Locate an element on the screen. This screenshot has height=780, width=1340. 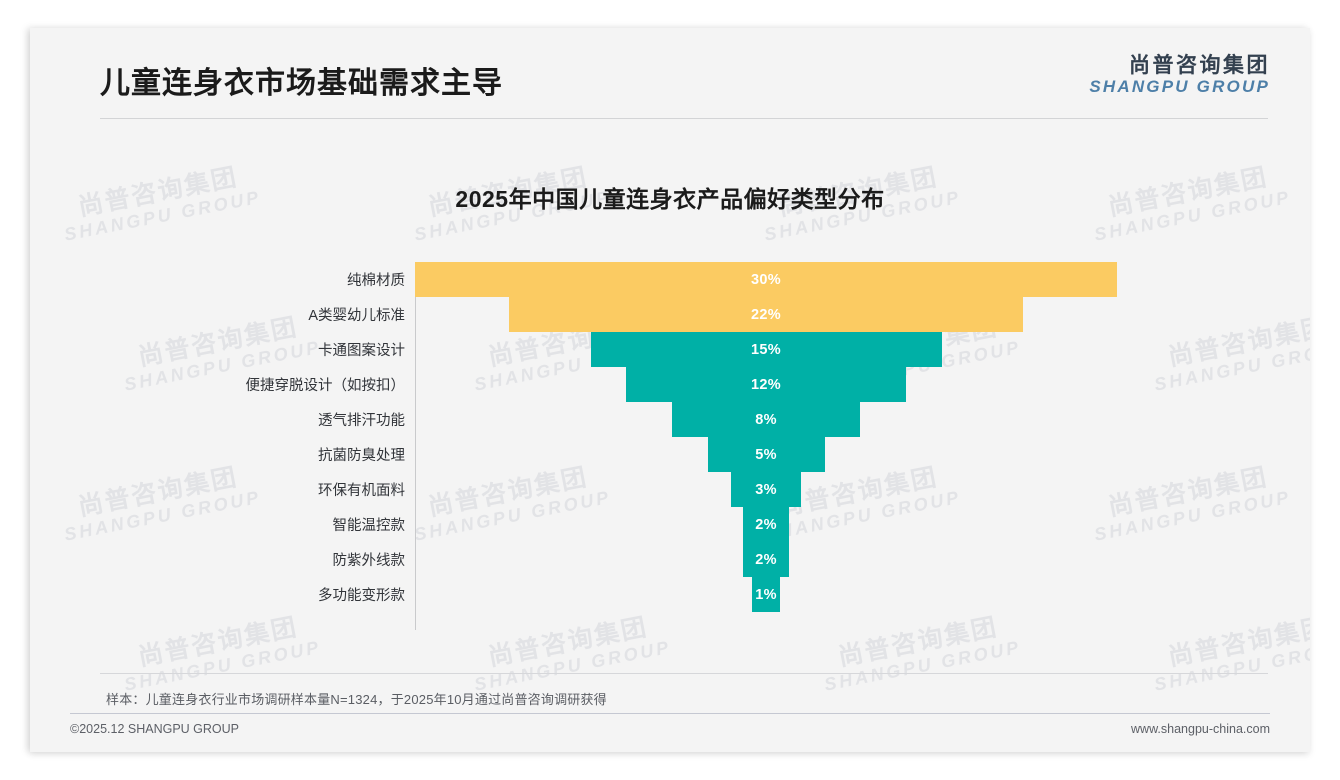
category-label: 智能温控款 is located at coordinates (369, 526).